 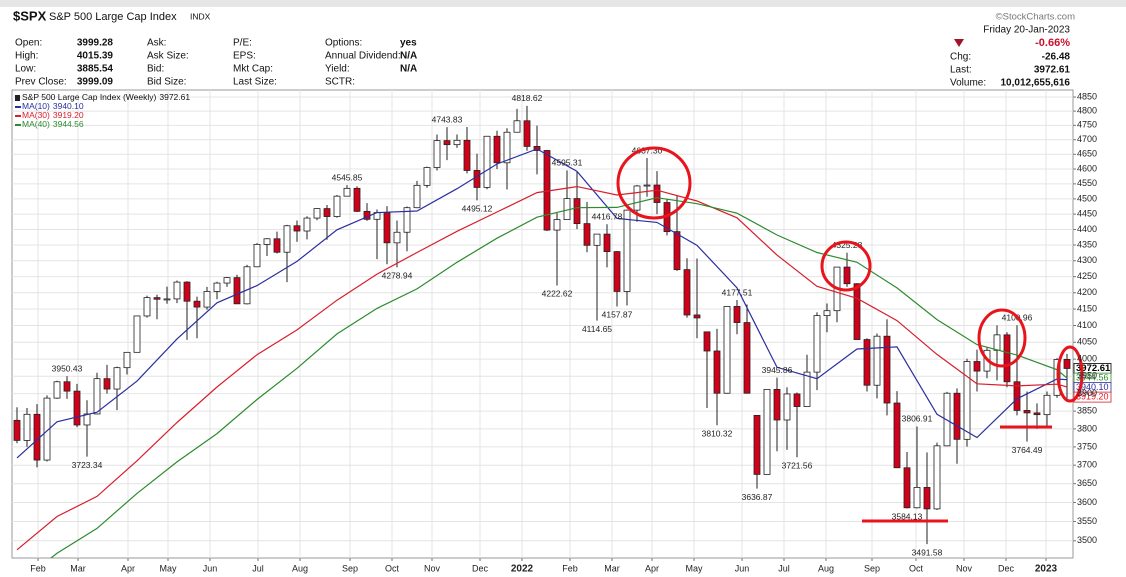 I want to click on field-value: yes, so click(x=408, y=43).